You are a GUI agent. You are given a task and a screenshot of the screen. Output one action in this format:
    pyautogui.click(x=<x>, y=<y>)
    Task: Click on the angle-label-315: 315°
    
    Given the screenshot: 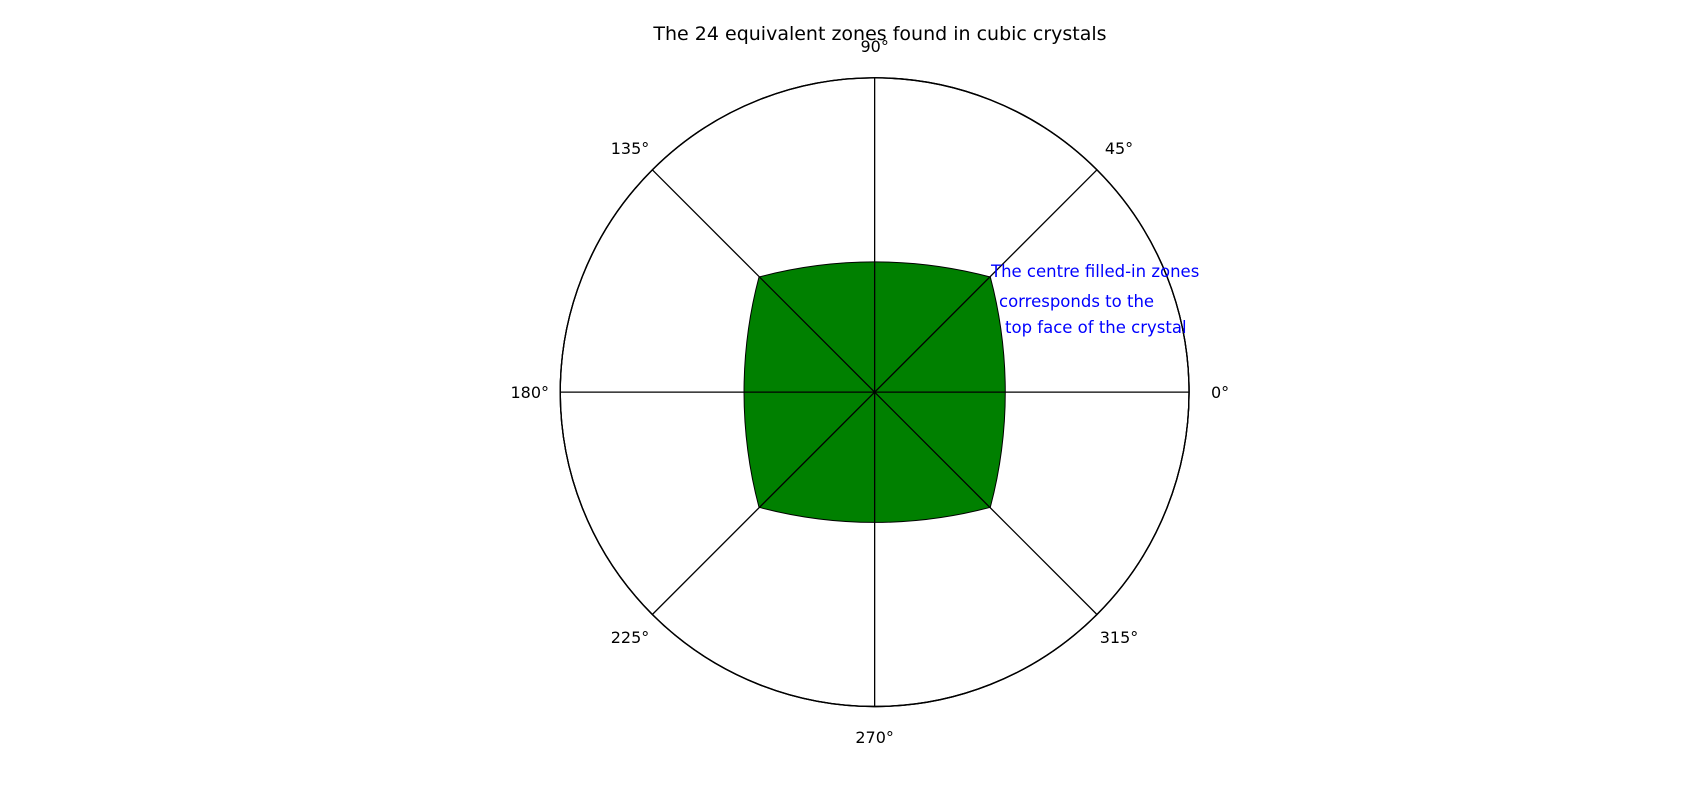 What is the action you would take?
    pyautogui.click(x=1119, y=637)
    